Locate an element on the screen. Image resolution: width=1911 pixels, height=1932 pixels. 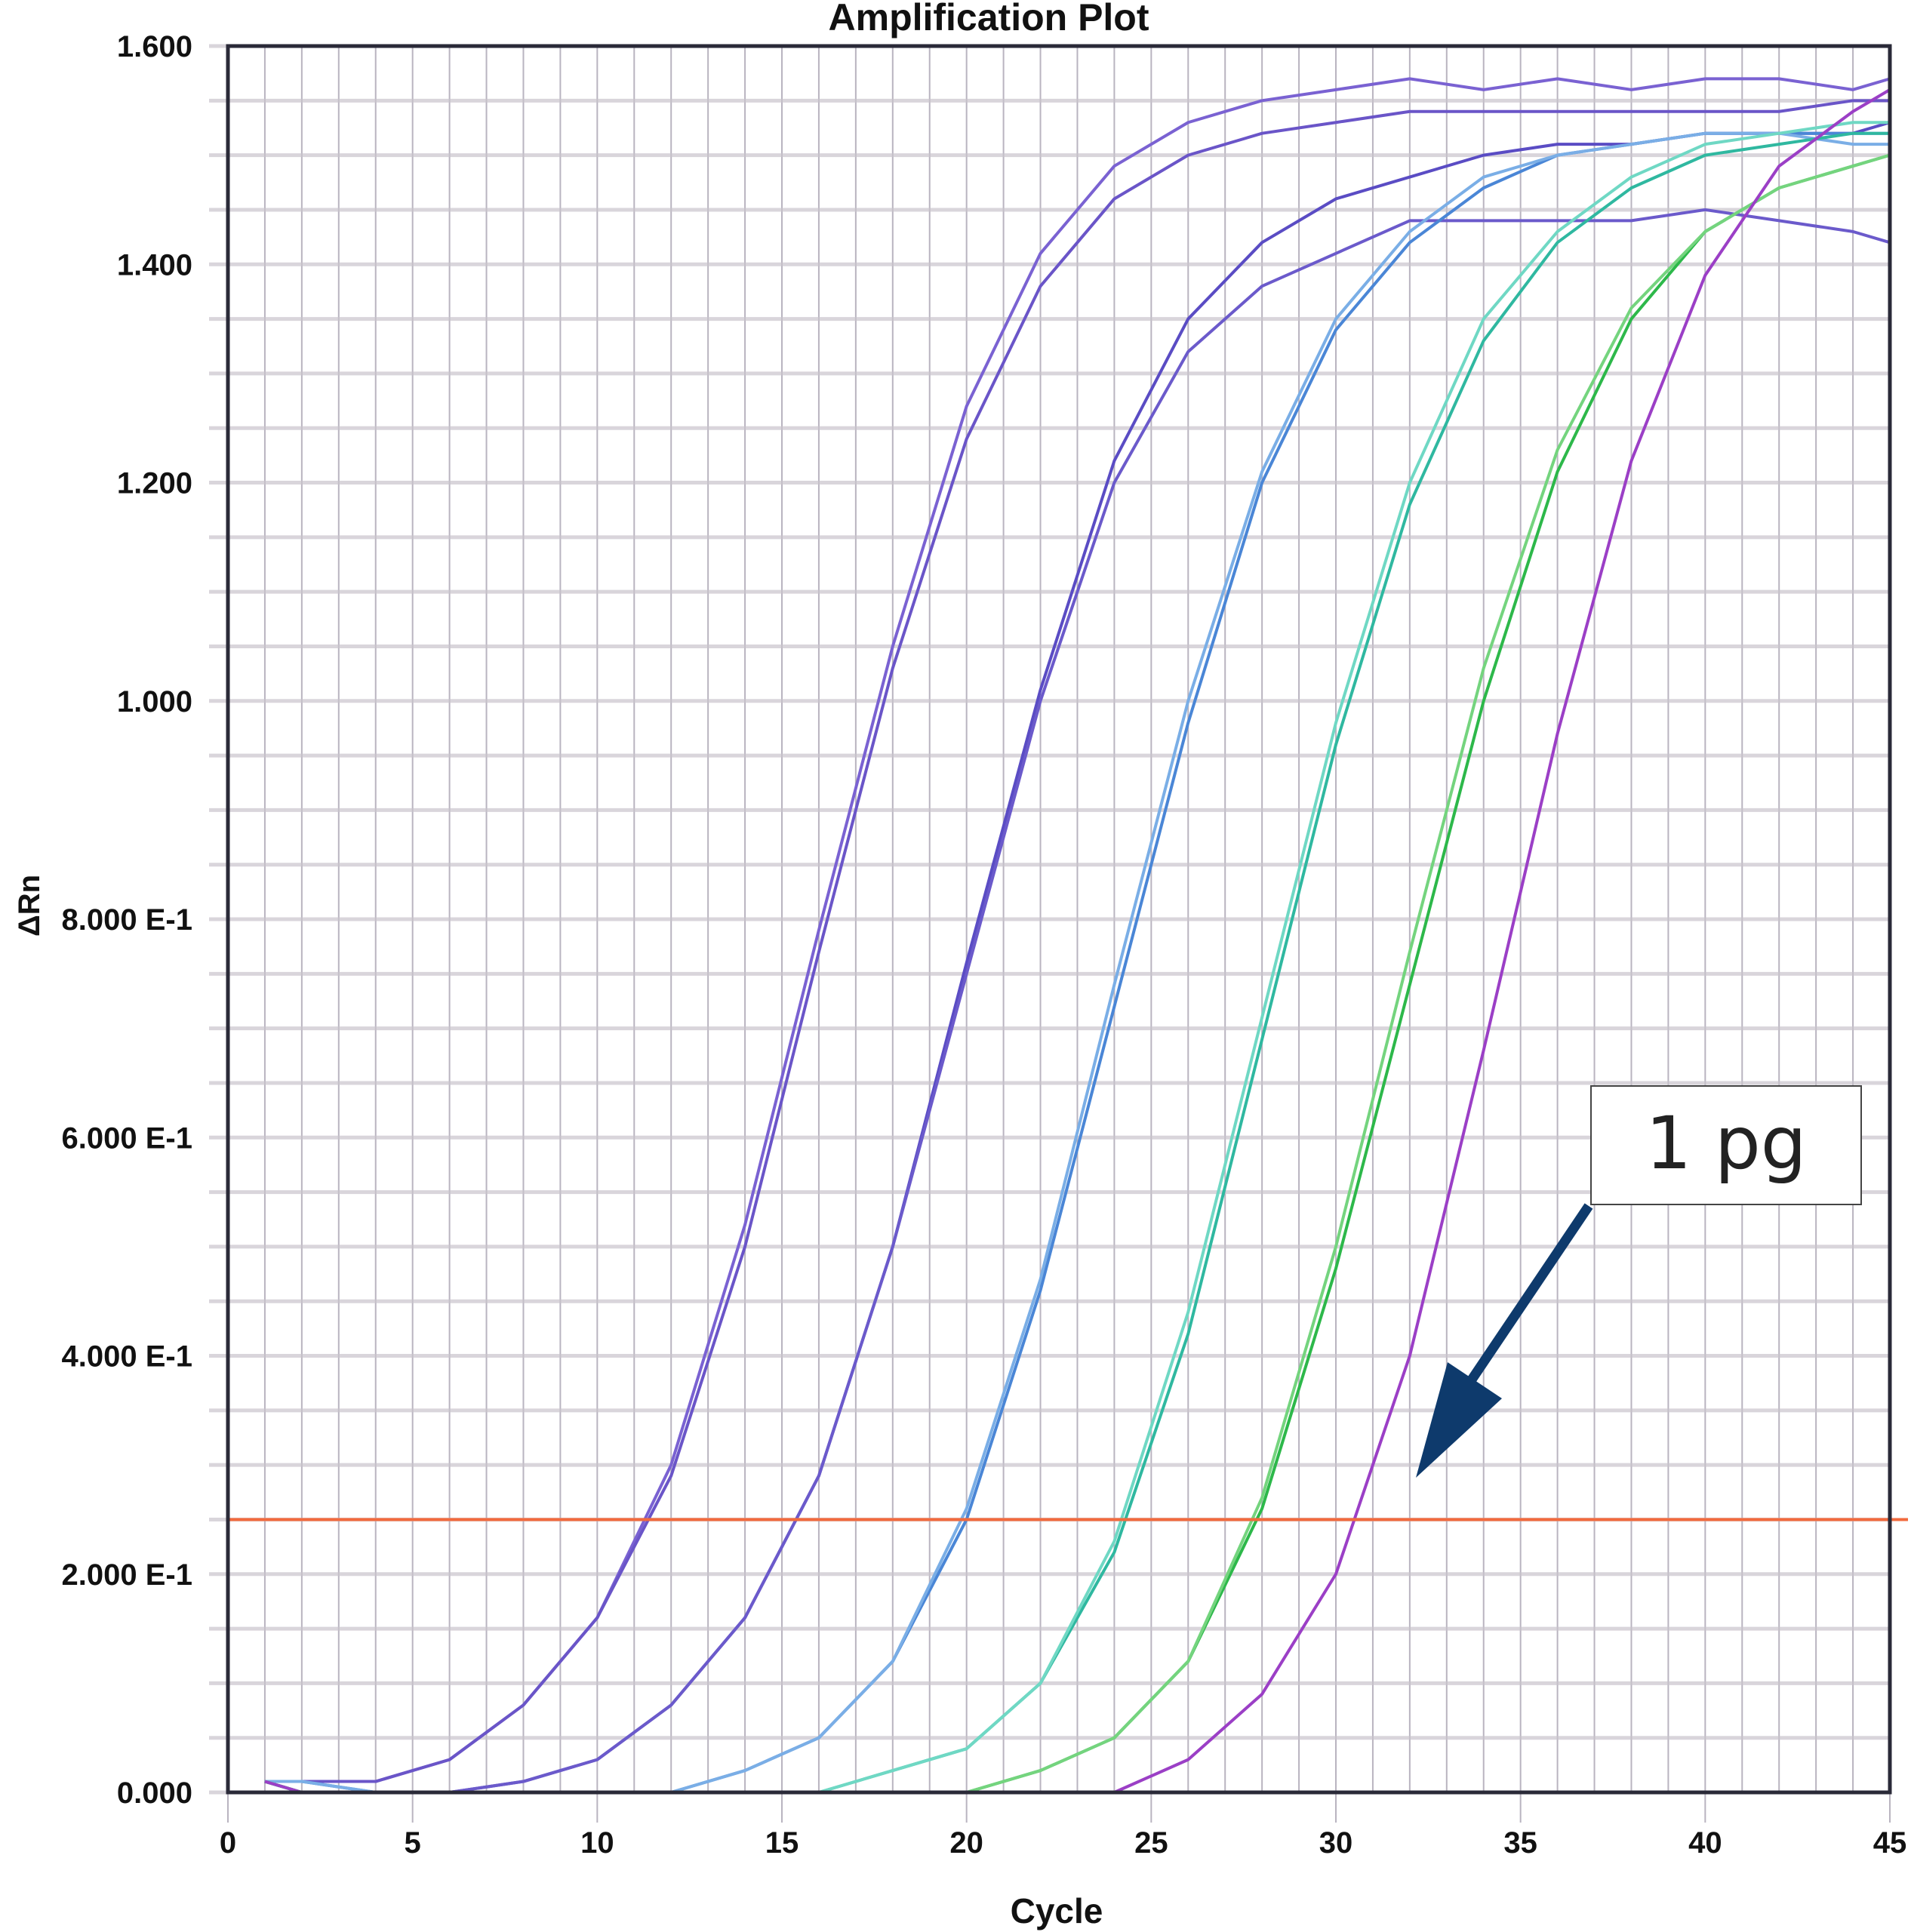
y-axis-label: ΔRn is located at coordinates (30, 906).